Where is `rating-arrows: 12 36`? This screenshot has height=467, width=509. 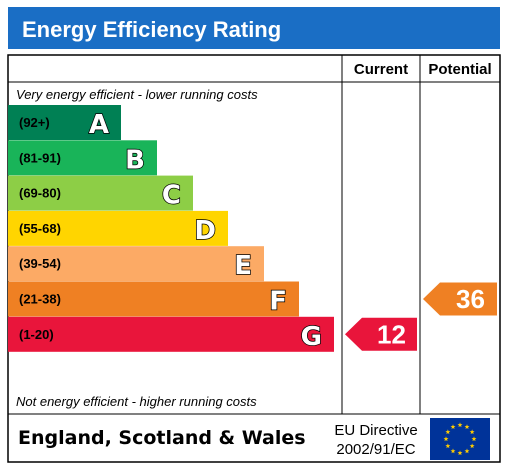 rating-arrows: 12 36 is located at coordinates (421, 316).